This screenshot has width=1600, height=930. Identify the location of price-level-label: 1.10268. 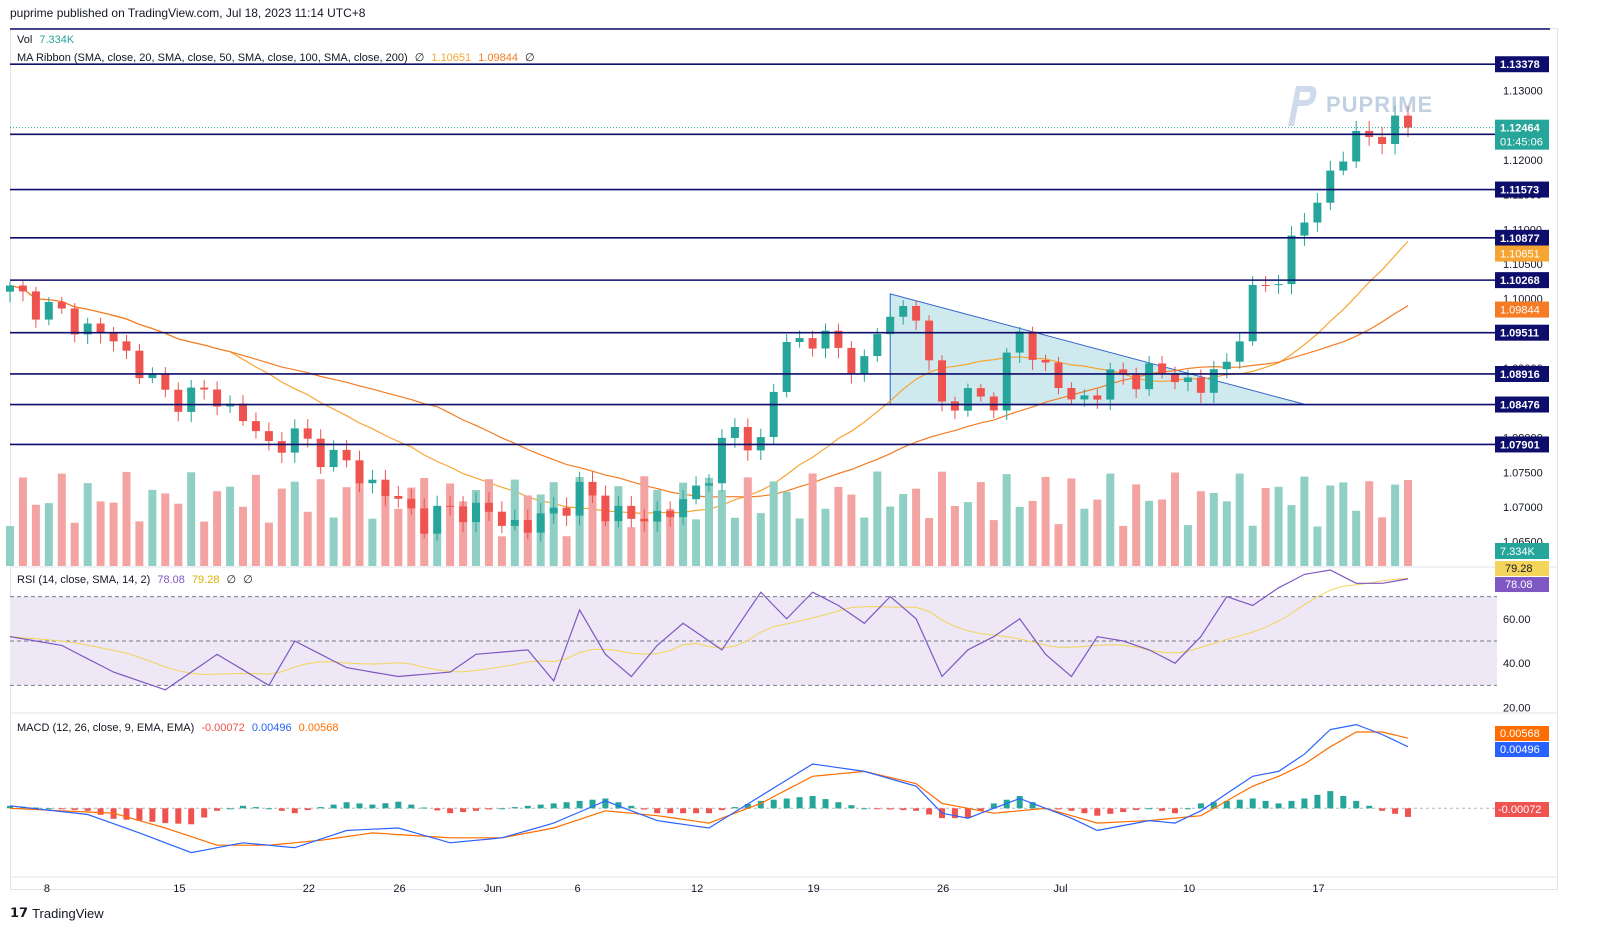
(1520, 281).